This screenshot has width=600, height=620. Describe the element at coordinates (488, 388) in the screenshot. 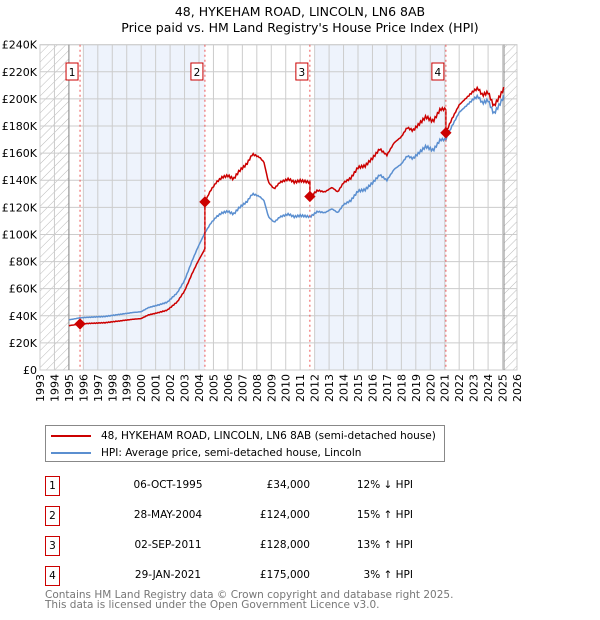

I see `x-tick-label: 2024` at that location.